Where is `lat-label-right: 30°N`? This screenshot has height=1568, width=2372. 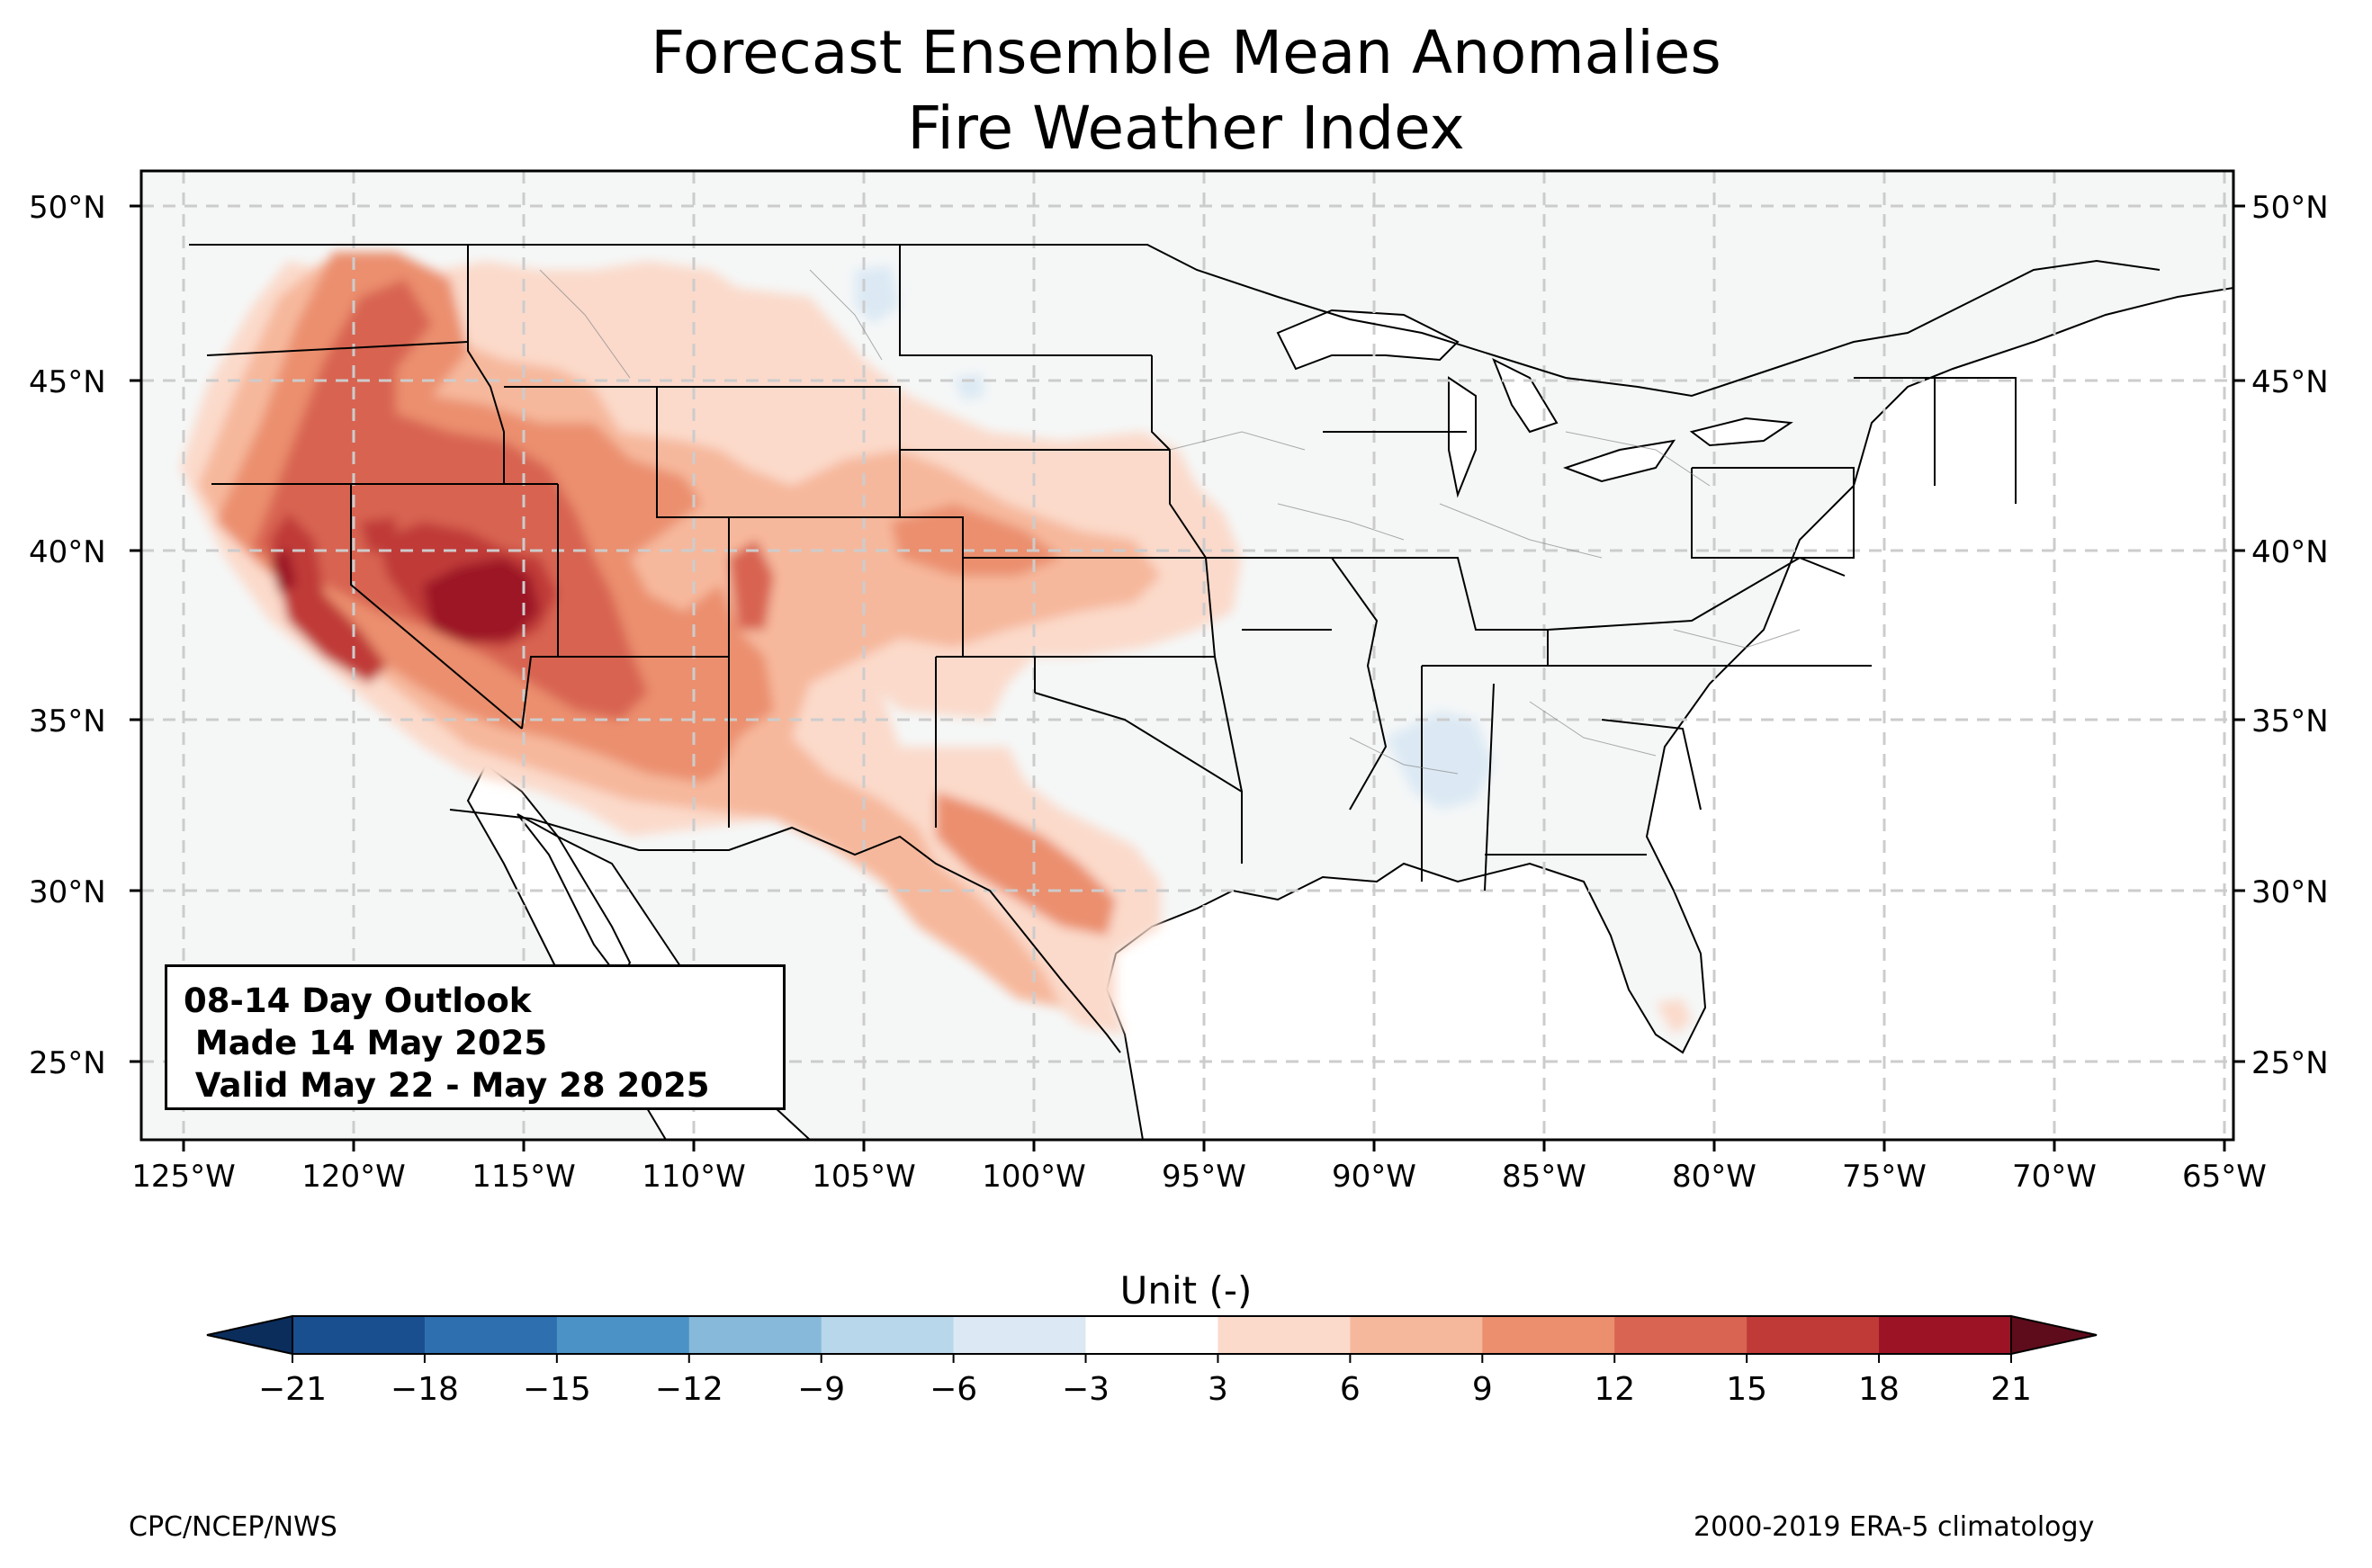
lat-label-right: 30°N is located at coordinates (2290, 892).